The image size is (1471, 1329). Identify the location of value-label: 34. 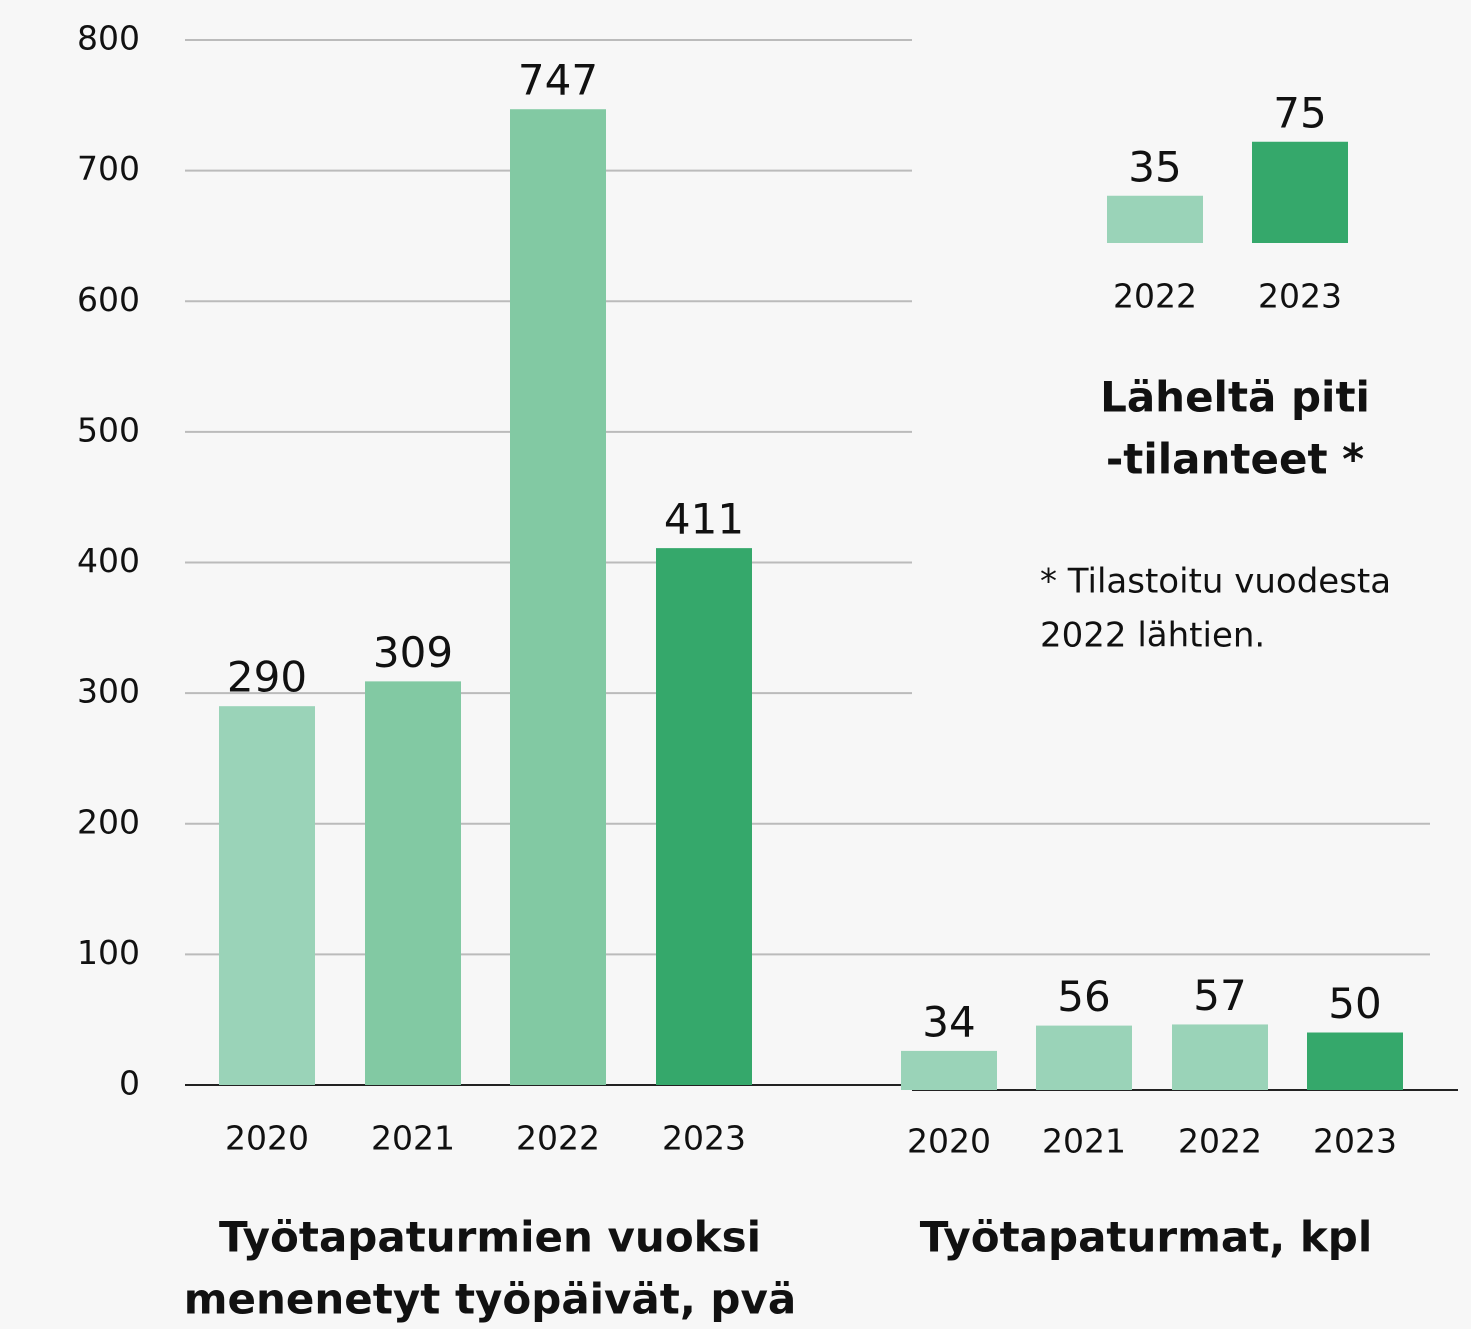
(948, 1021).